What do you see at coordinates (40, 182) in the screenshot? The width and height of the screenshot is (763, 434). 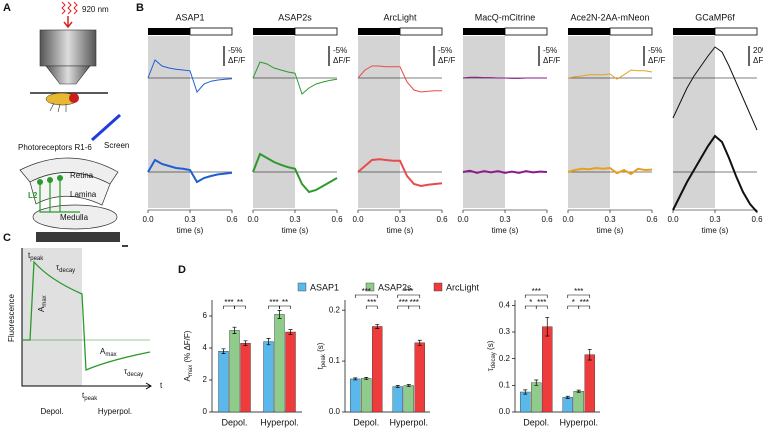 I see `l2-soma` at bounding box center [40, 182].